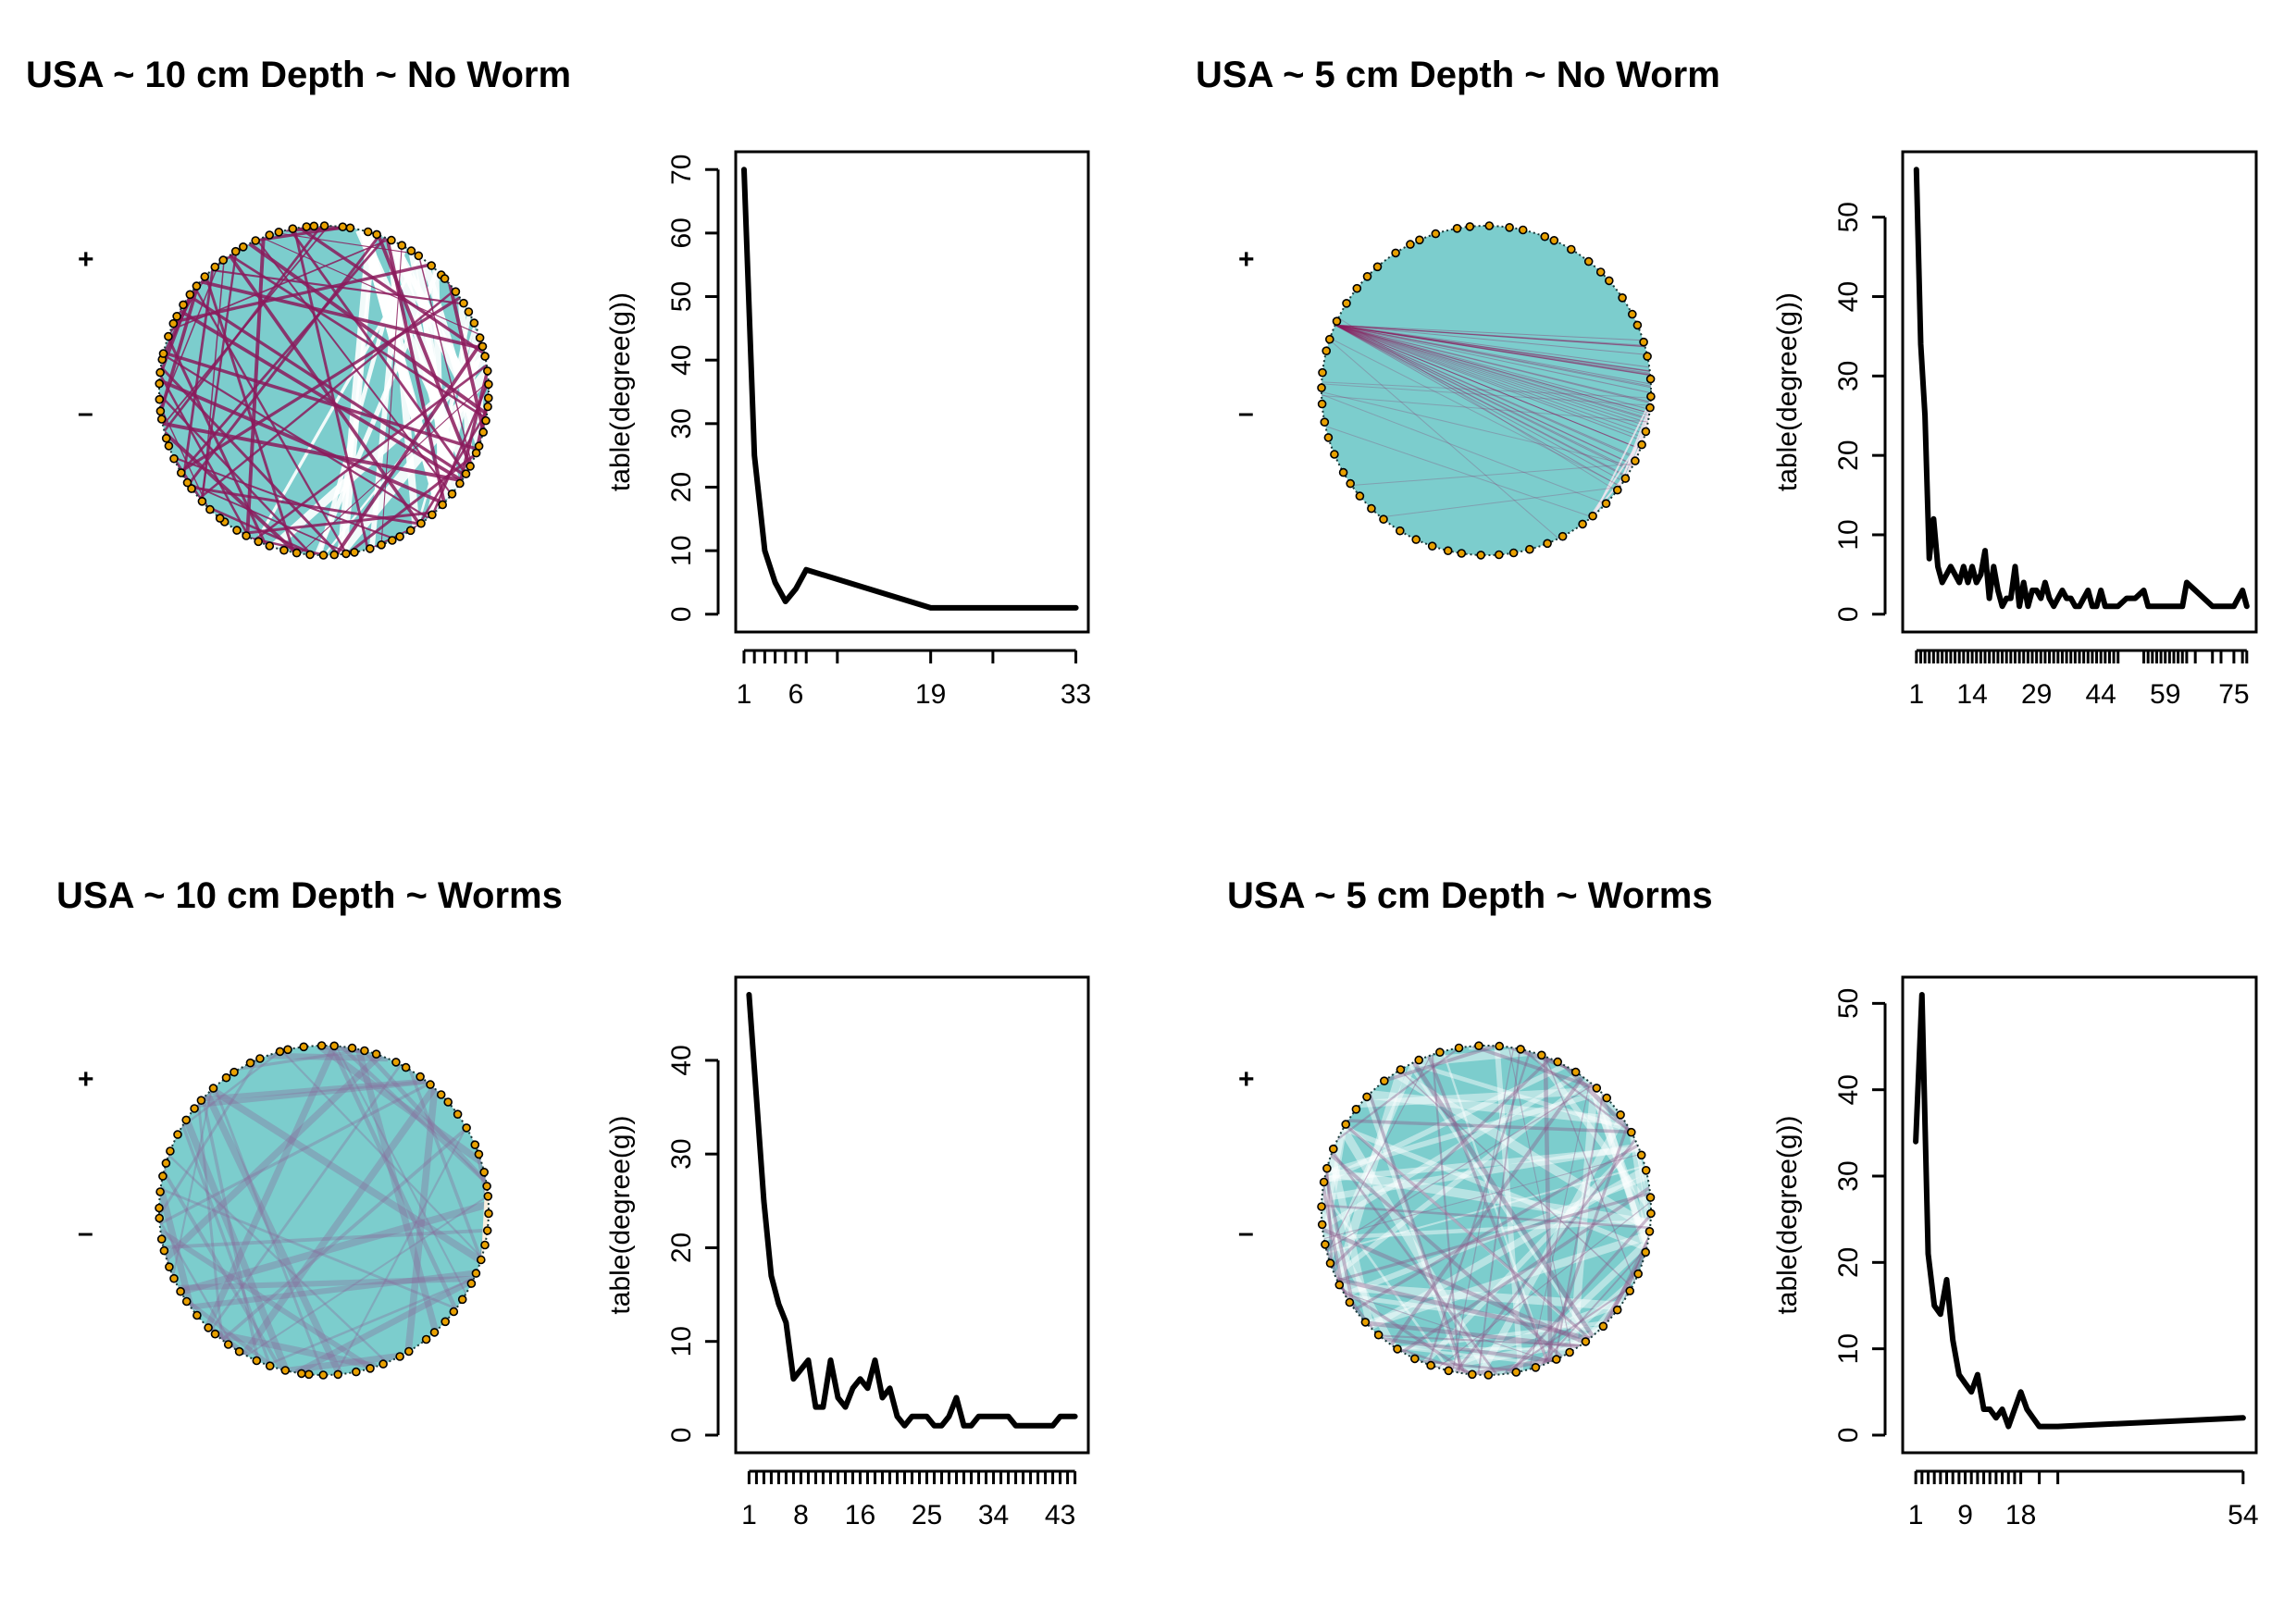  Describe the element at coordinates (86, 259) in the screenshot. I see `positive-sign-label: +` at that location.